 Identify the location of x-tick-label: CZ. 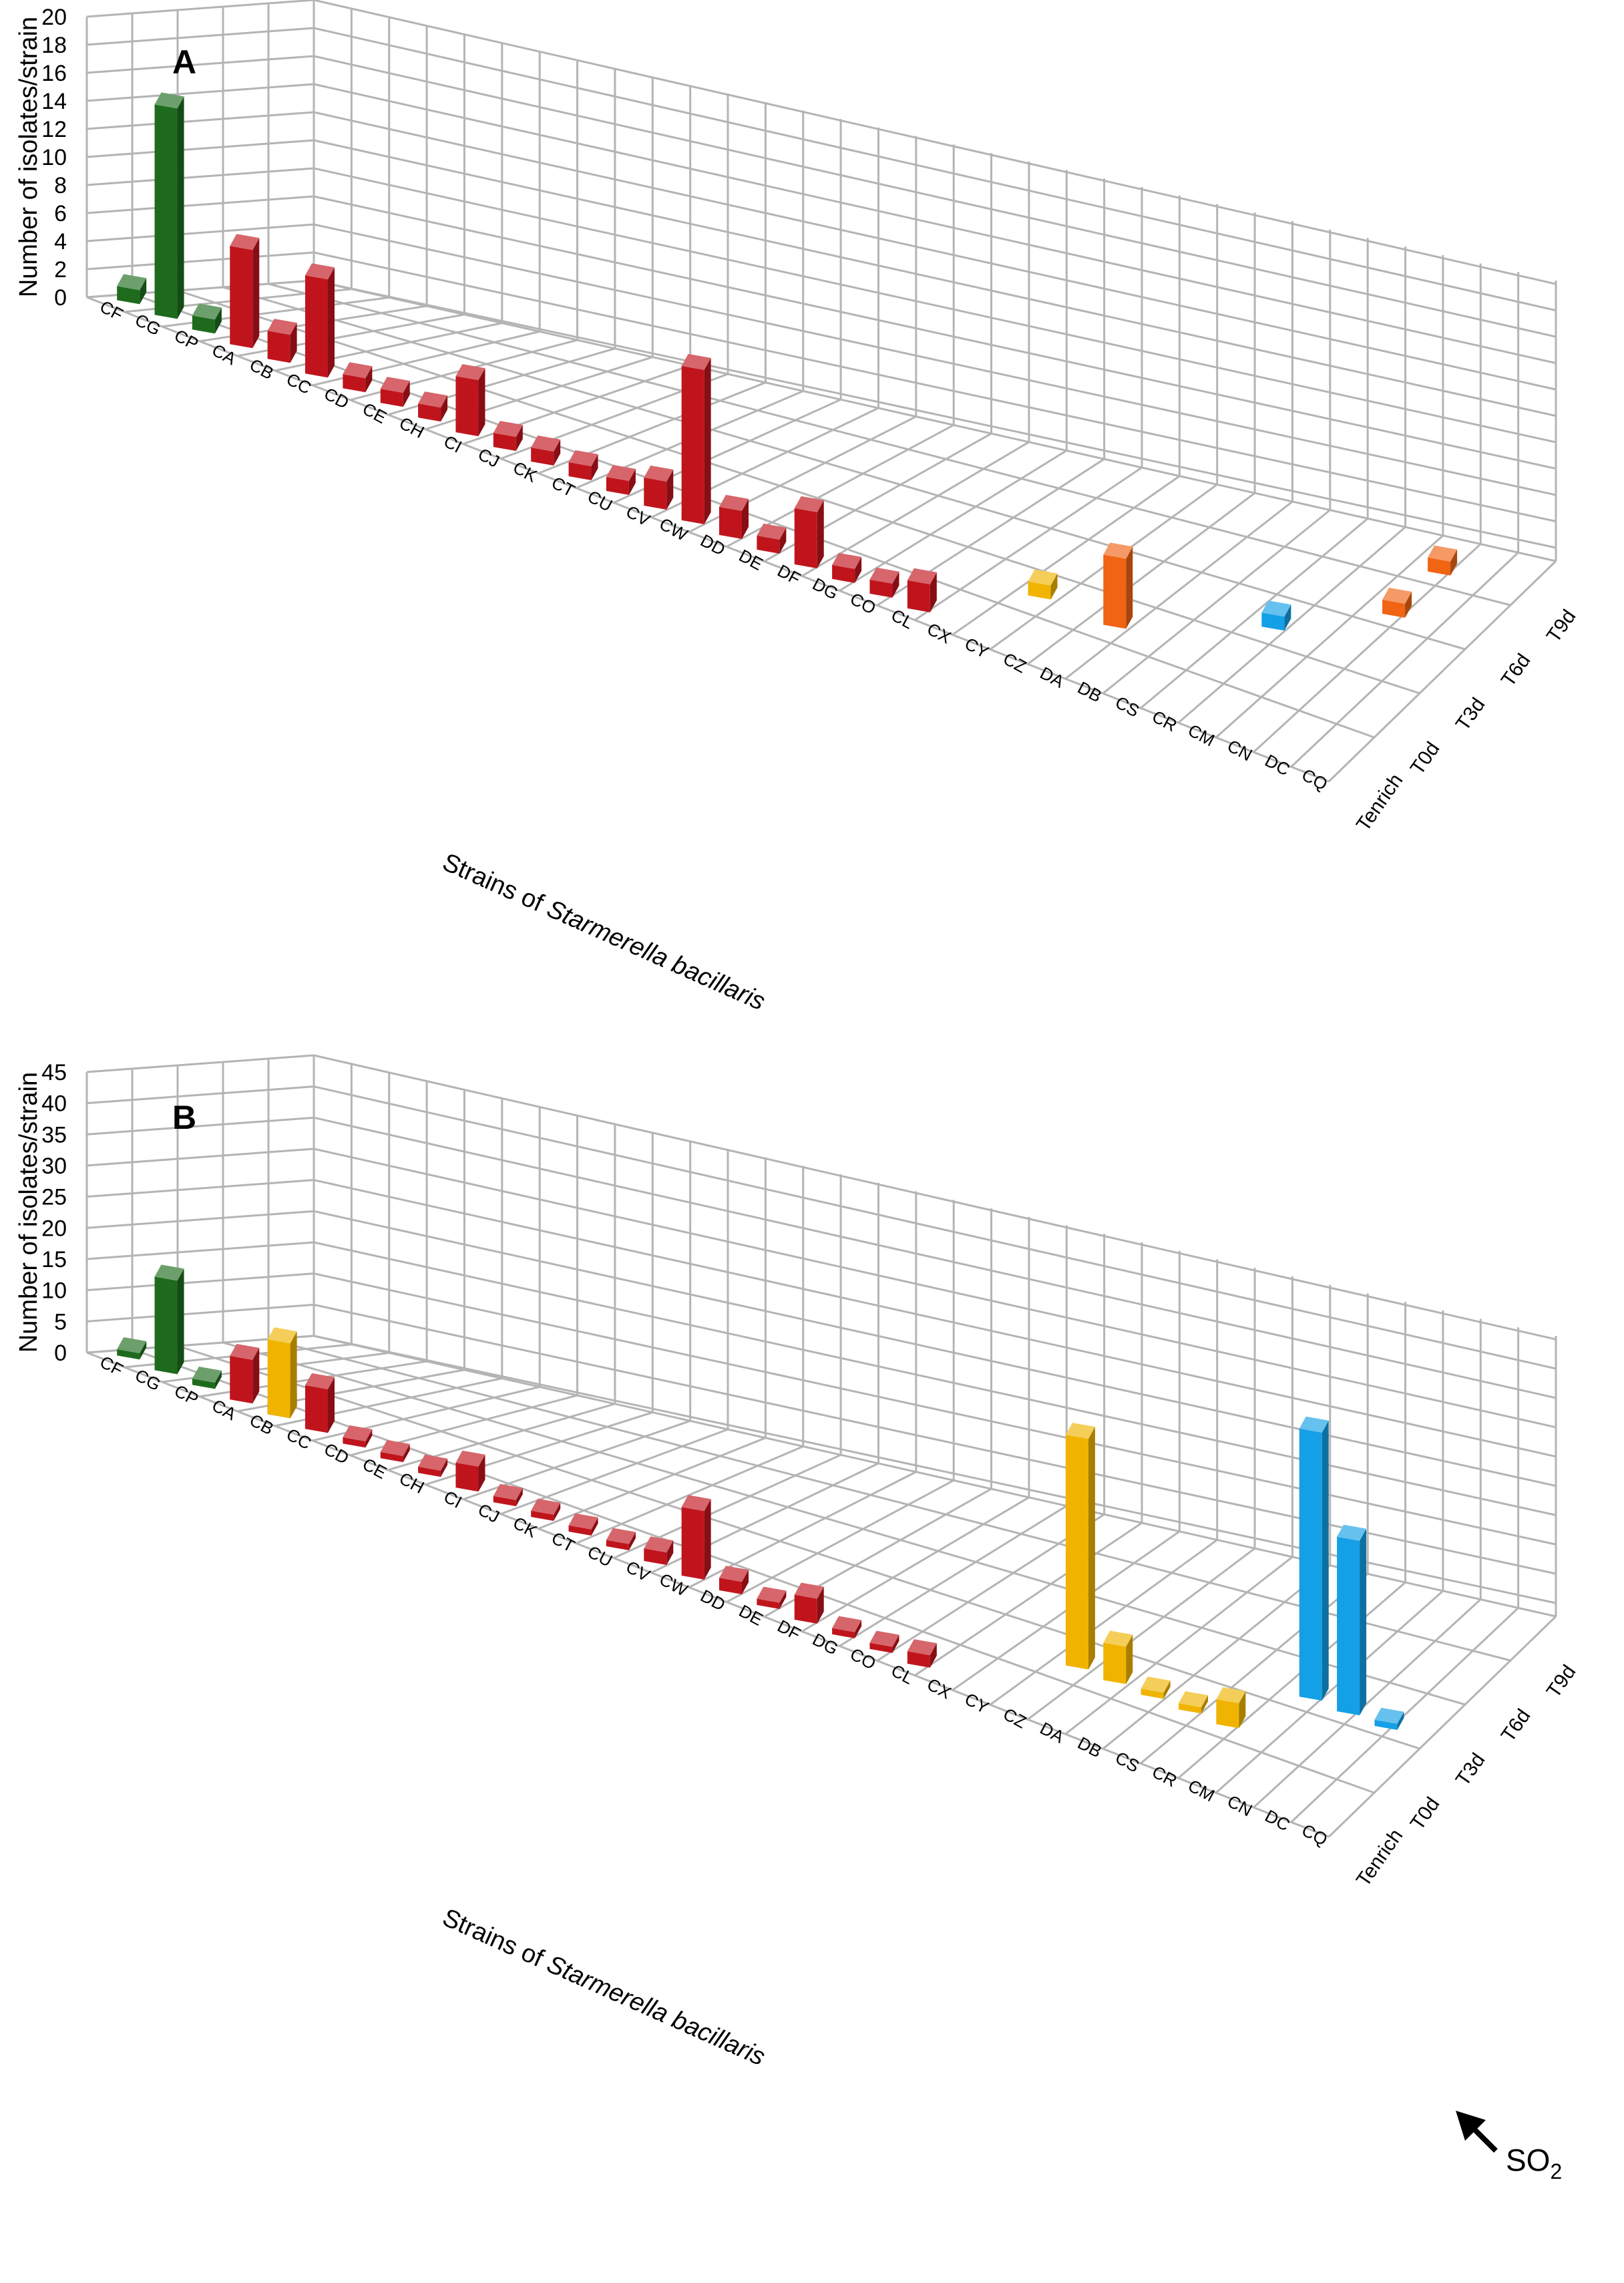
(1015, 1719).